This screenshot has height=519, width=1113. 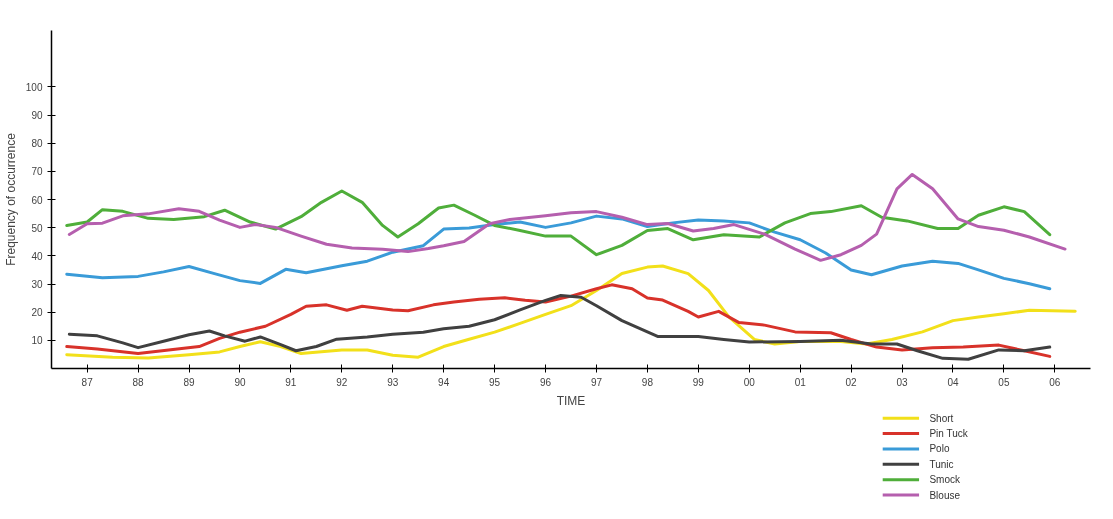 What do you see at coordinates (37, 256) in the screenshot?
I see `y-tick-label: 40` at bounding box center [37, 256].